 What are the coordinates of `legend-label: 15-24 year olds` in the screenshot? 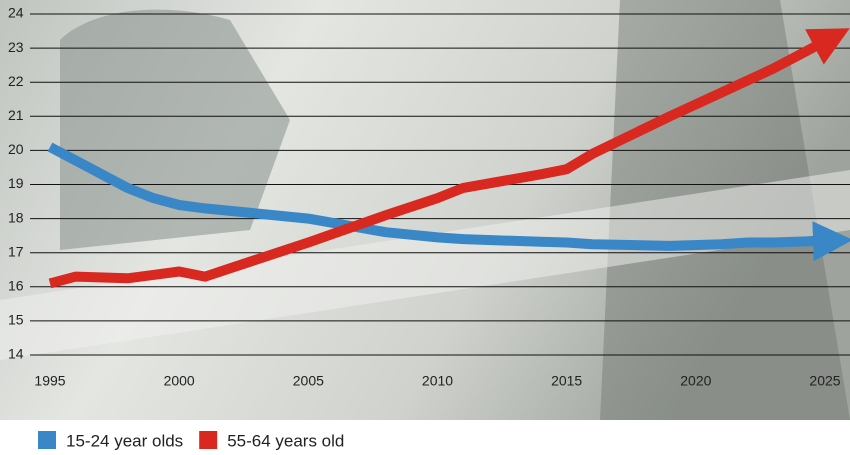 It's located at (124, 440).